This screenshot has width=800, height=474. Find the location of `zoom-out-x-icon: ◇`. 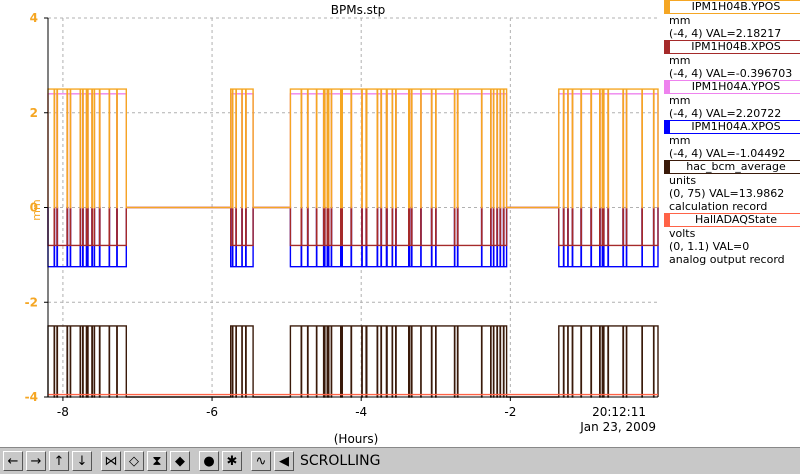

zoom-out-x-icon: ◇ is located at coordinates (134, 461).